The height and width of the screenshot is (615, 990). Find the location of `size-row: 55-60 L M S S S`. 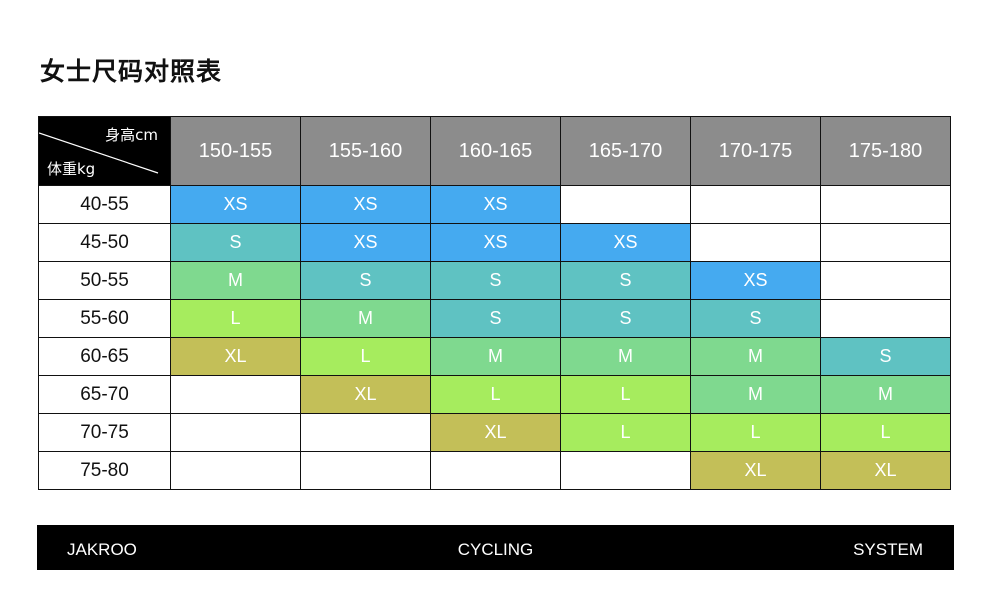

size-row: 55-60 L M S S S is located at coordinates (494, 318).